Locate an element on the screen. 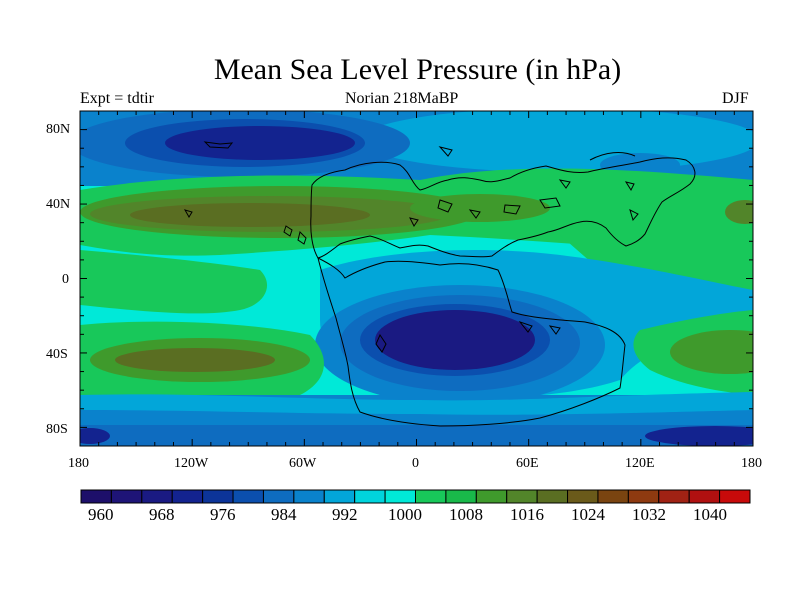  colorbar-label-968: 968 is located at coordinates (162, 514).